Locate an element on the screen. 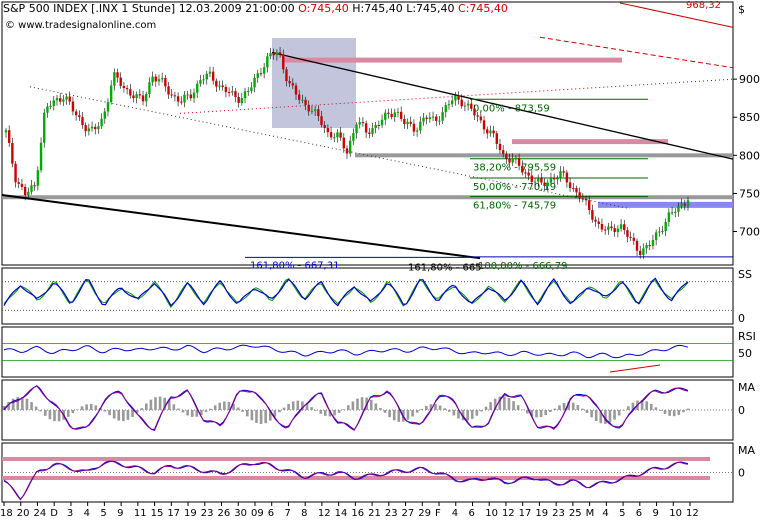  ma2-line-blue is located at coordinates (346, 480).